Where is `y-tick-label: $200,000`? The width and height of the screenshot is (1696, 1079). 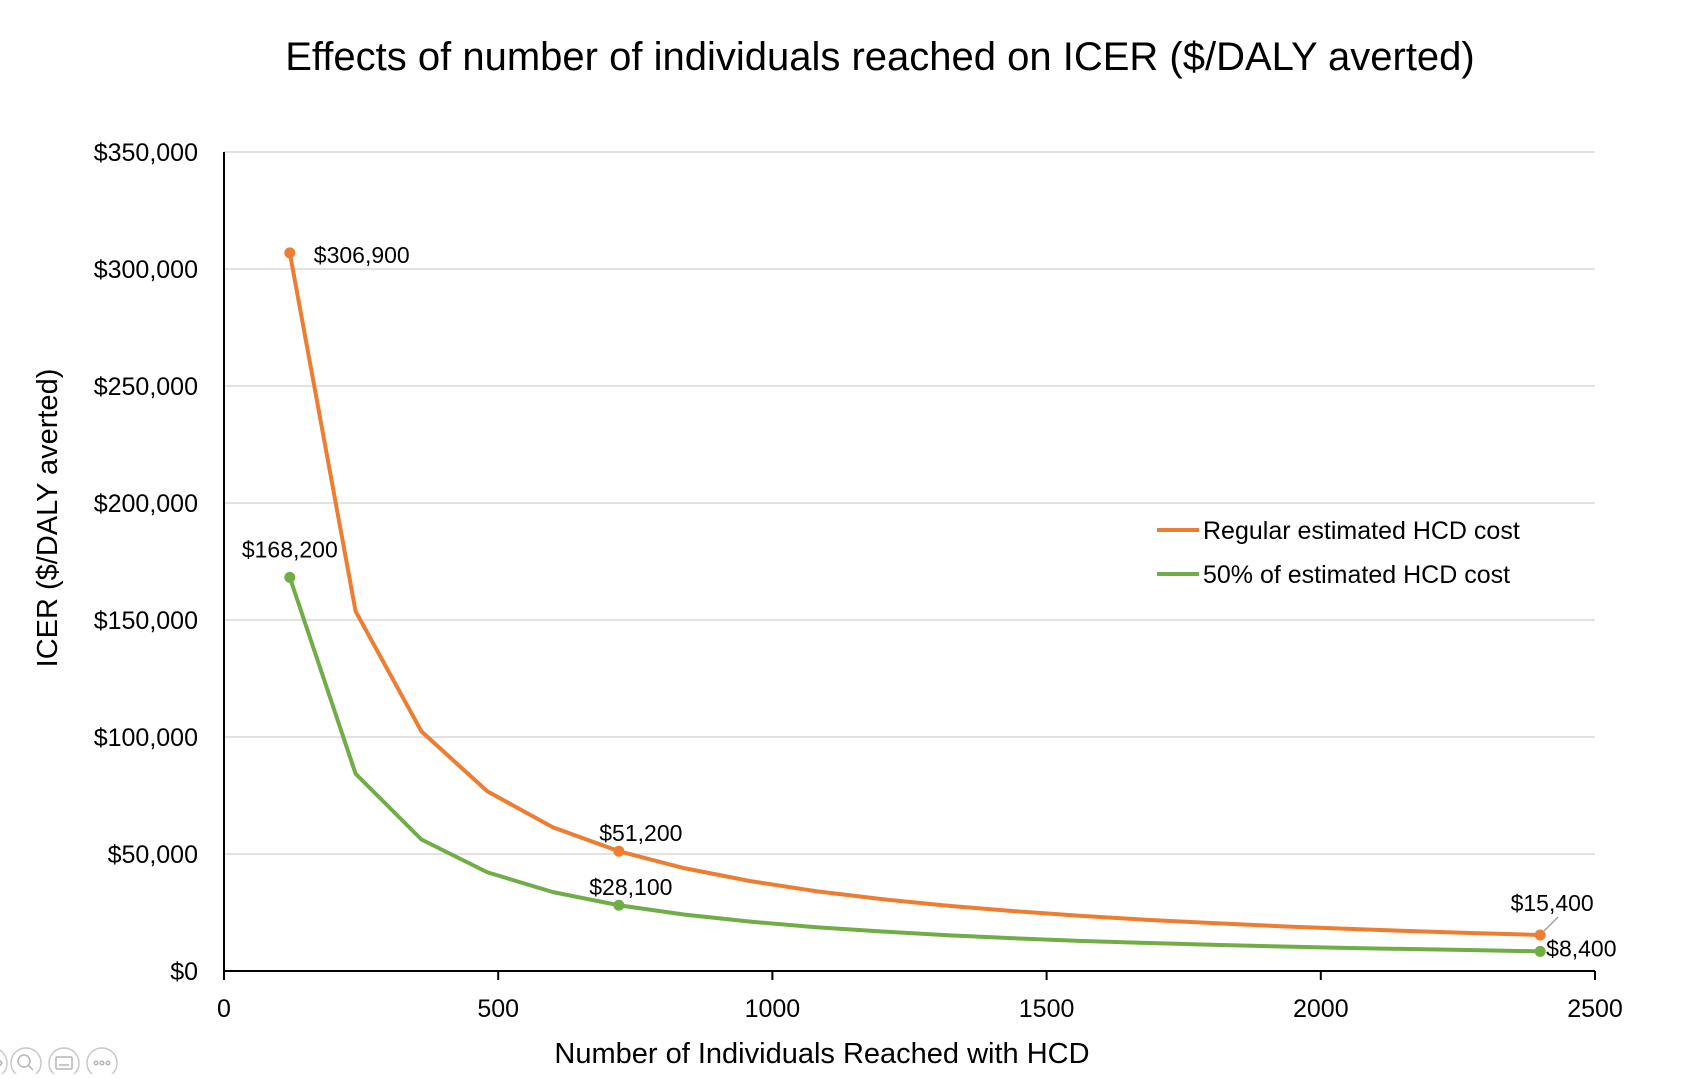 y-tick-label: $200,000 is located at coordinates (146, 504).